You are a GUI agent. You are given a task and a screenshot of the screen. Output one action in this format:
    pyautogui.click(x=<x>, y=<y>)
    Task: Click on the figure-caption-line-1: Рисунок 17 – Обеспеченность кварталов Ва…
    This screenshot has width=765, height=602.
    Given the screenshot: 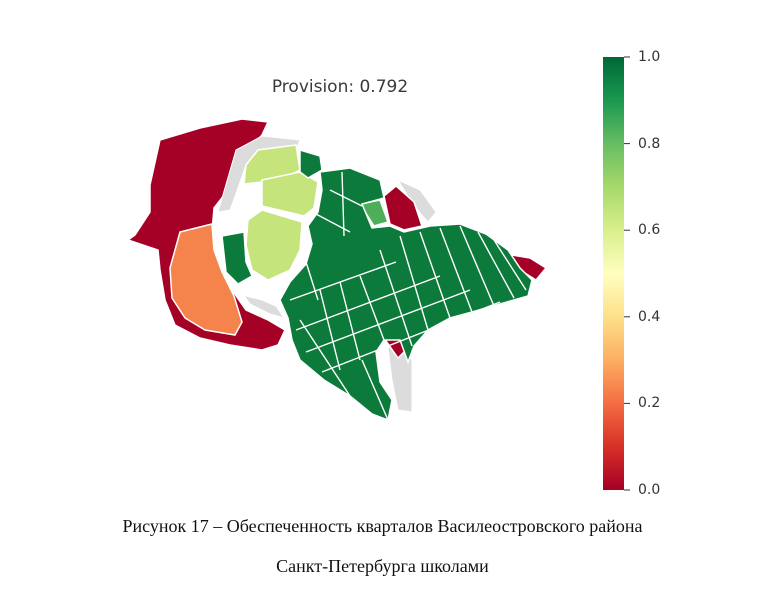 What is the action you would take?
    pyautogui.click(x=382, y=526)
    